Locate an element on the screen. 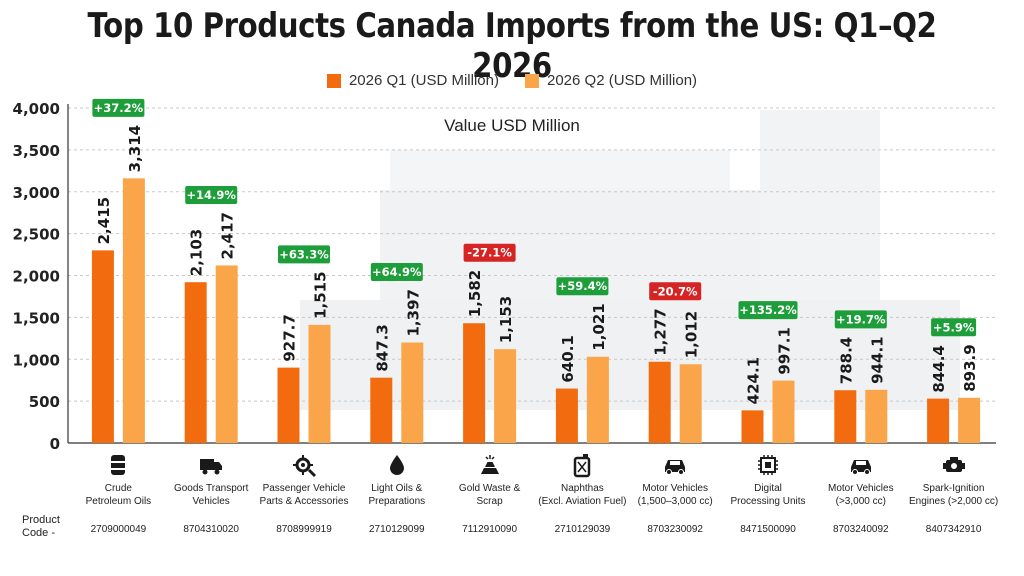 The height and width of the screenshot is (576, 1024). category-9: Motor Vehicles (>3,000 cc) 8703240092 is located at coordinates (861, 493).